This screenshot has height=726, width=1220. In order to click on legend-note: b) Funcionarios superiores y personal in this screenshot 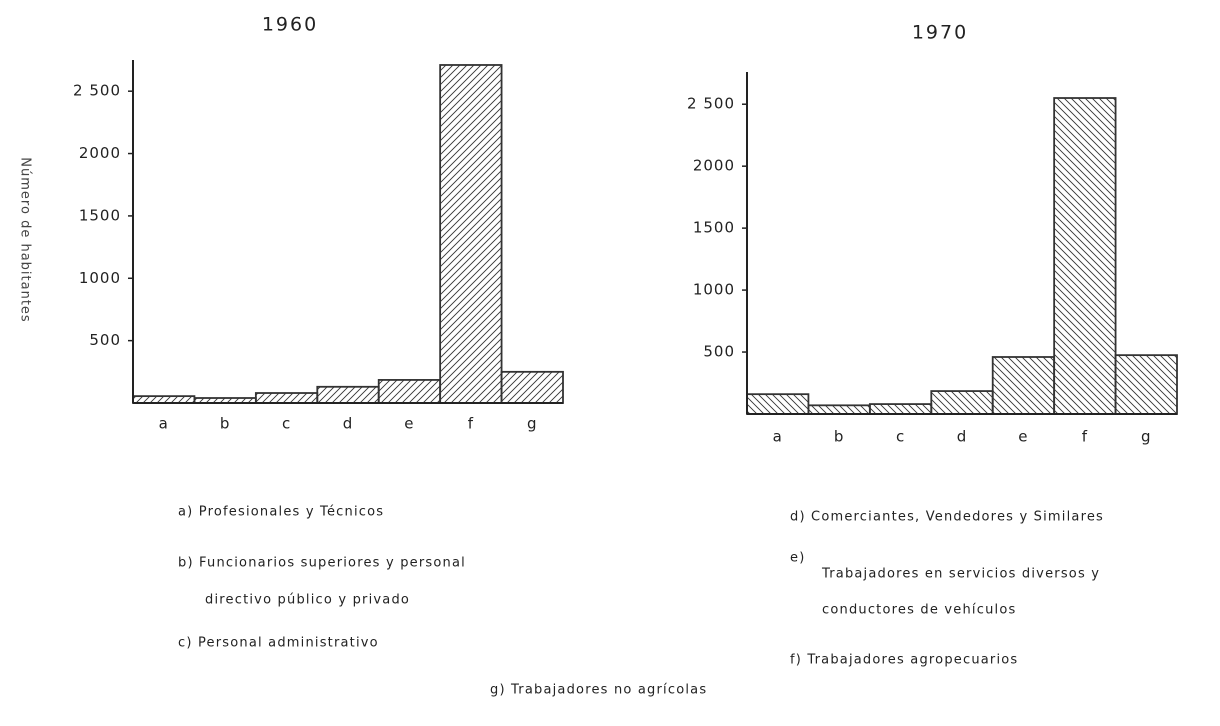, I will do `click(322, 563)`.